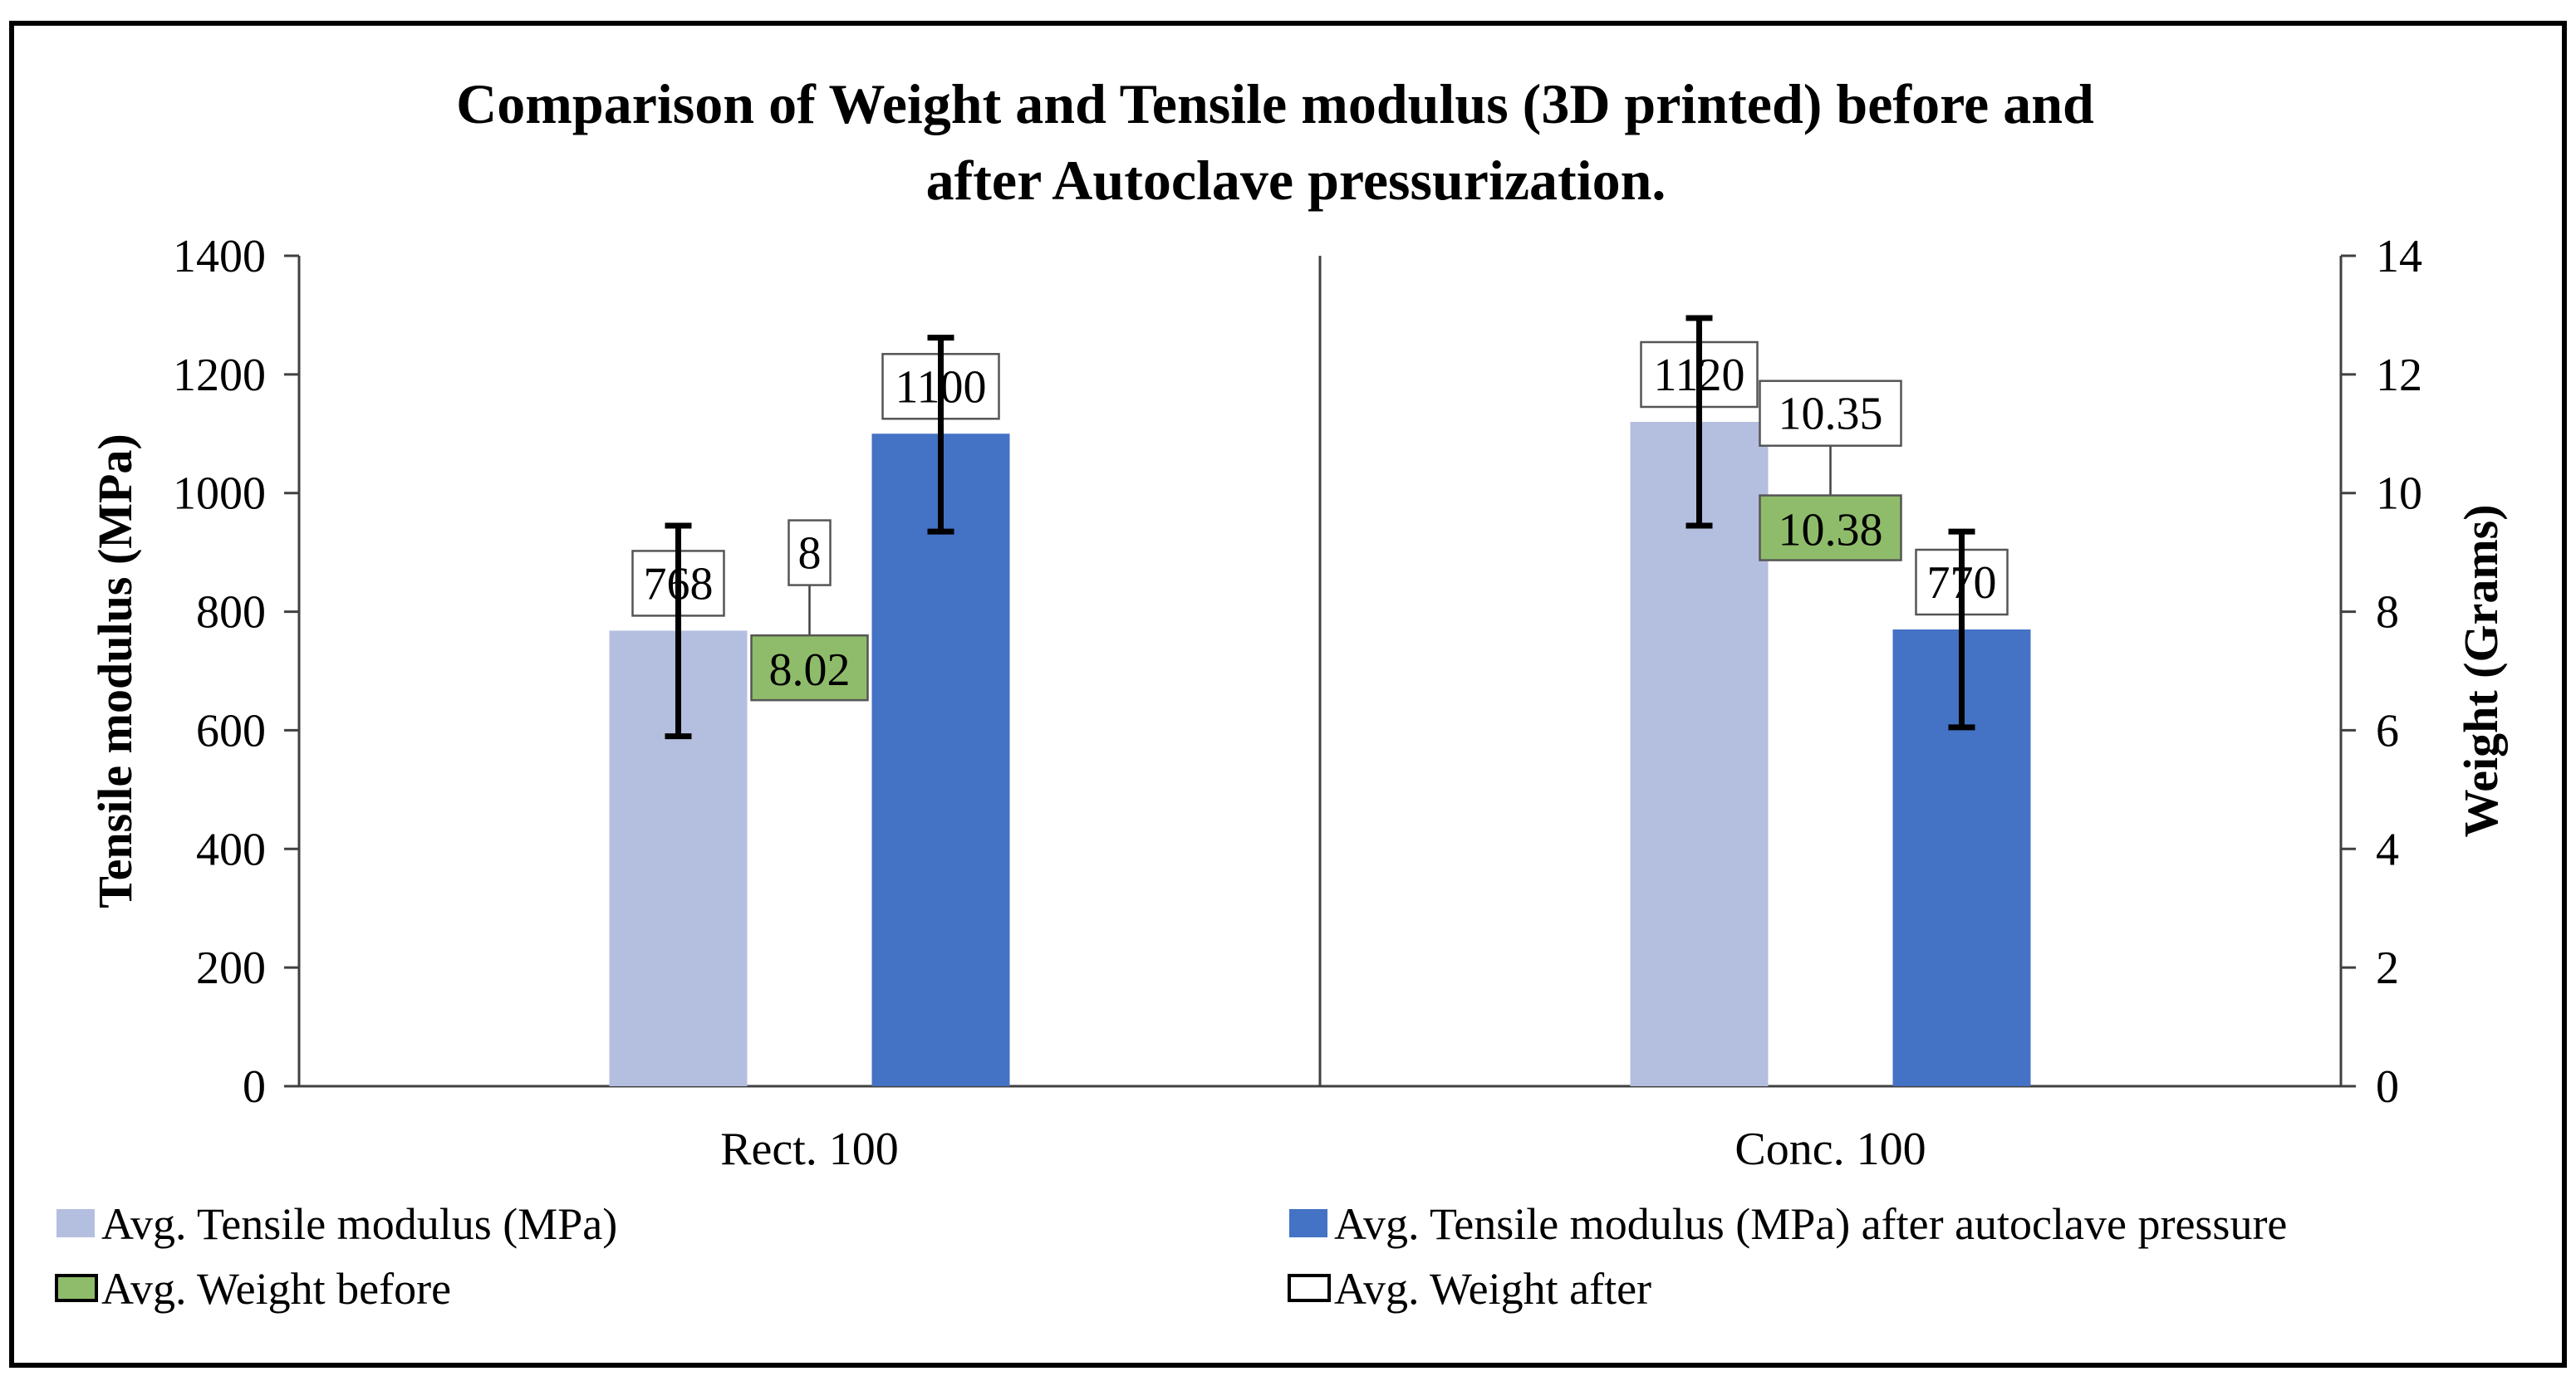 The height and width of the screenshot is (1381, 2576). Describe the element at coordinates (219, 375) in the screenshot. I see `left-tick-label: 1200` at that location.